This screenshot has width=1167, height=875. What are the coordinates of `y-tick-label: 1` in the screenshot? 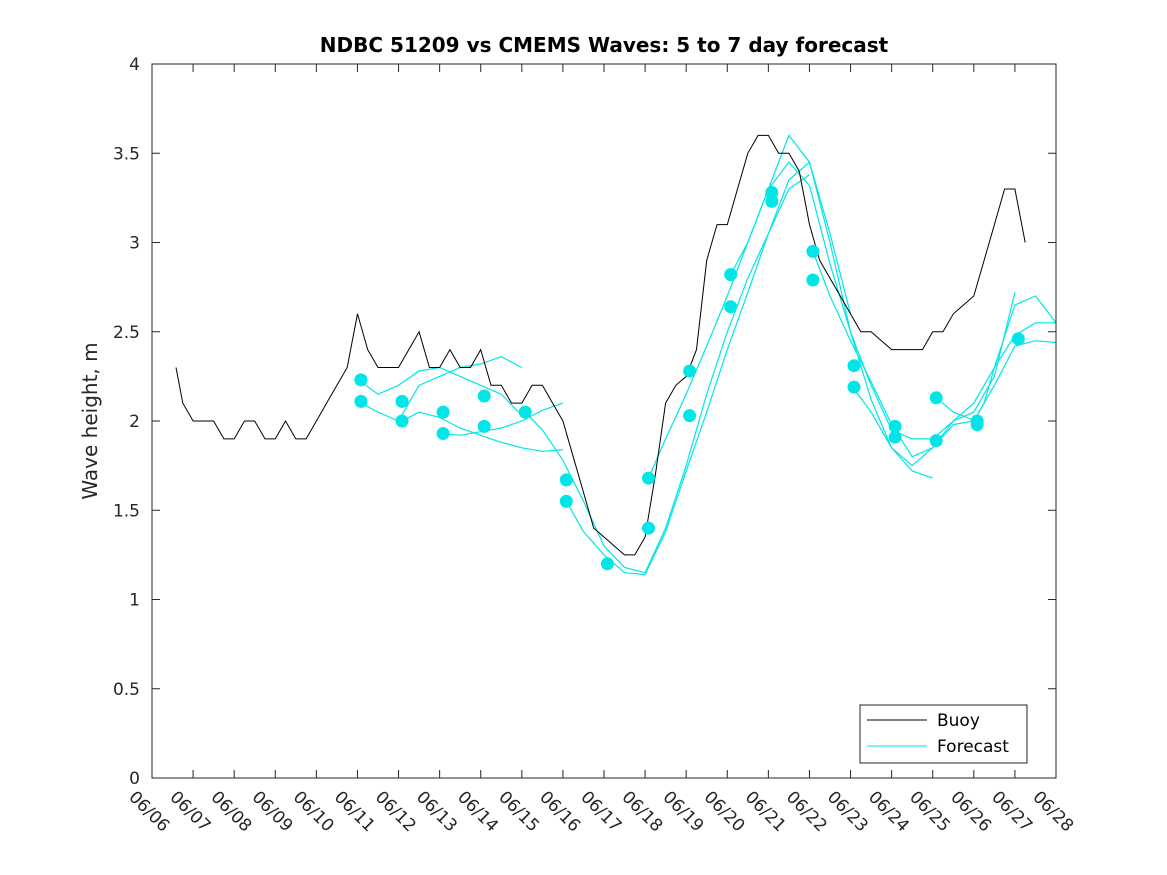 It's located at (134, 601).